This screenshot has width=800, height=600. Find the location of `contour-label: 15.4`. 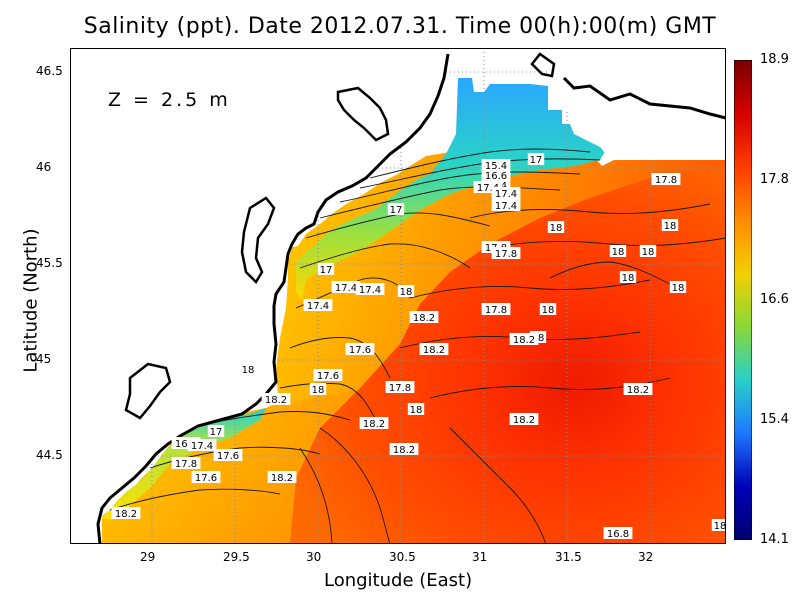

contour-label: 15.4 is located at coordinates (496, 165).